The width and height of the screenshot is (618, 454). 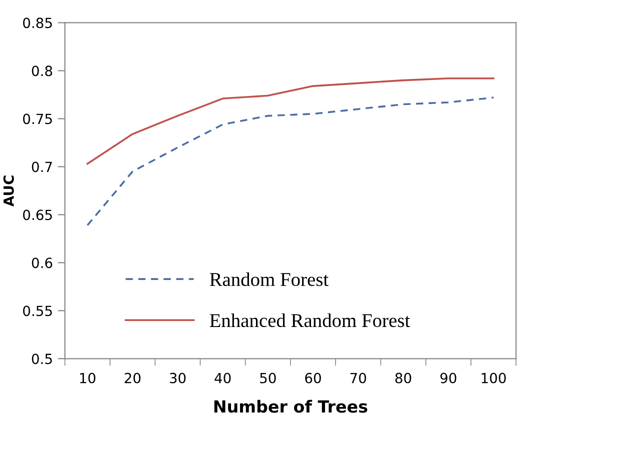 I want to click on line-series, so click(x=290, y=121).